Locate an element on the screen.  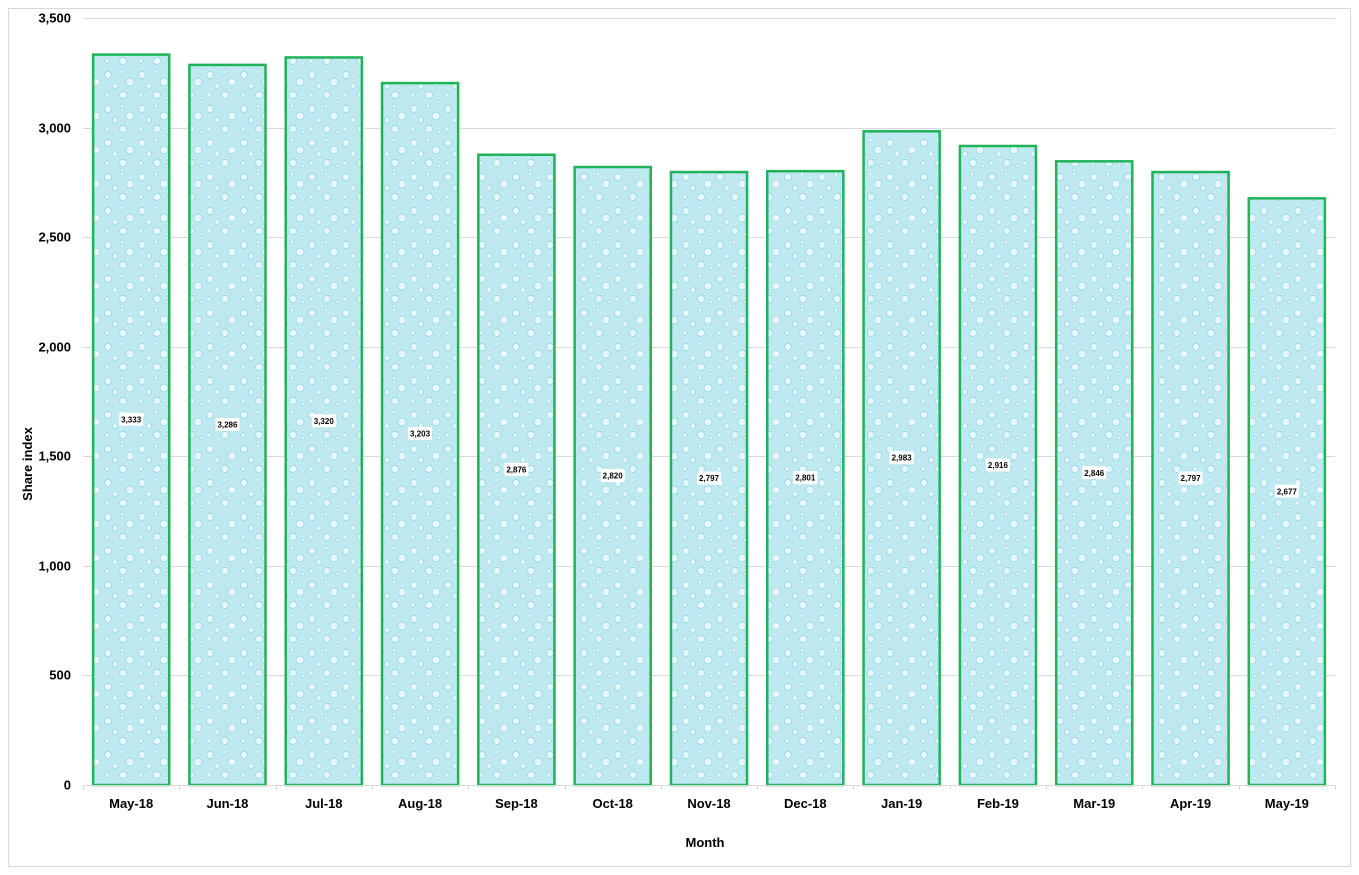
data-label: 3,333 is located at coordinates (131, 419).